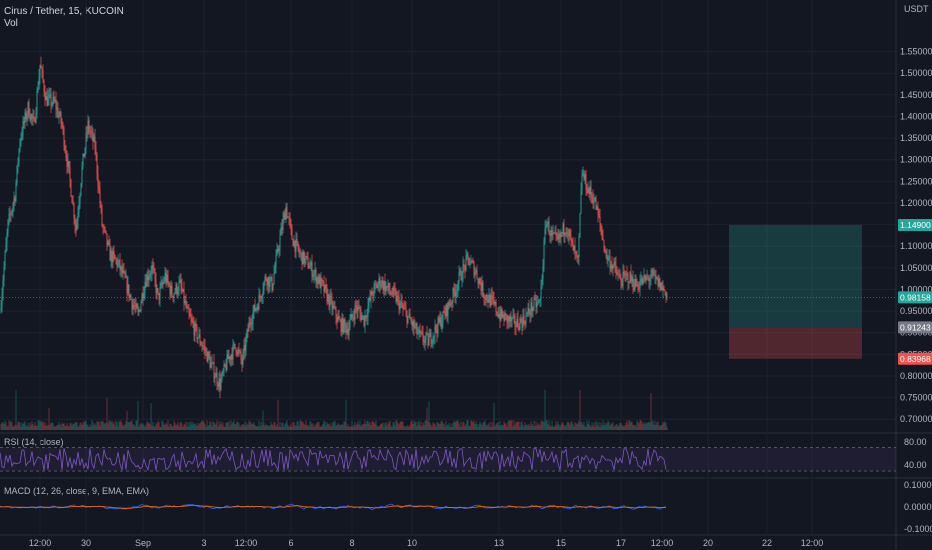 The width and height of the screenshot is (932, 550). What do you see at coordinates (77, 491) in the screenshot?
I see `macd-legend: MACD (12, 26, close, 9, EMA, EMA)` at bounding box center [77, 491].